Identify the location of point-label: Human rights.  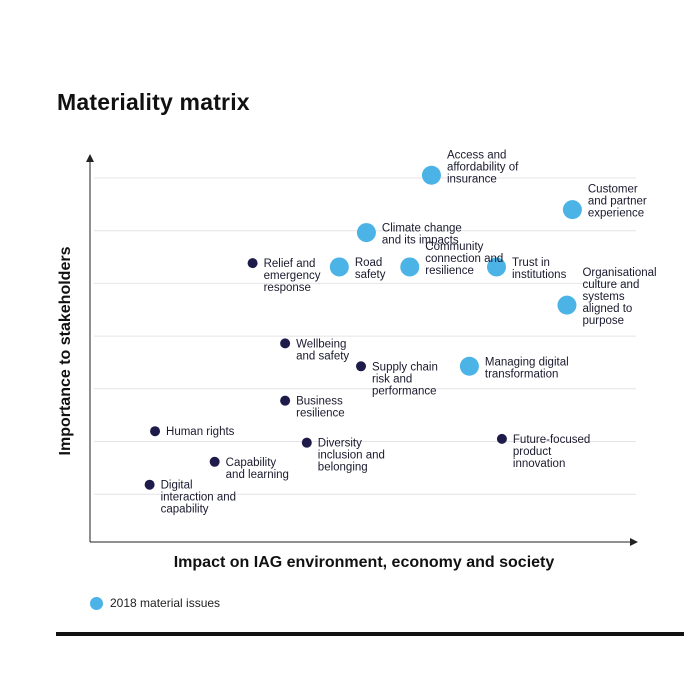
(200, 432).